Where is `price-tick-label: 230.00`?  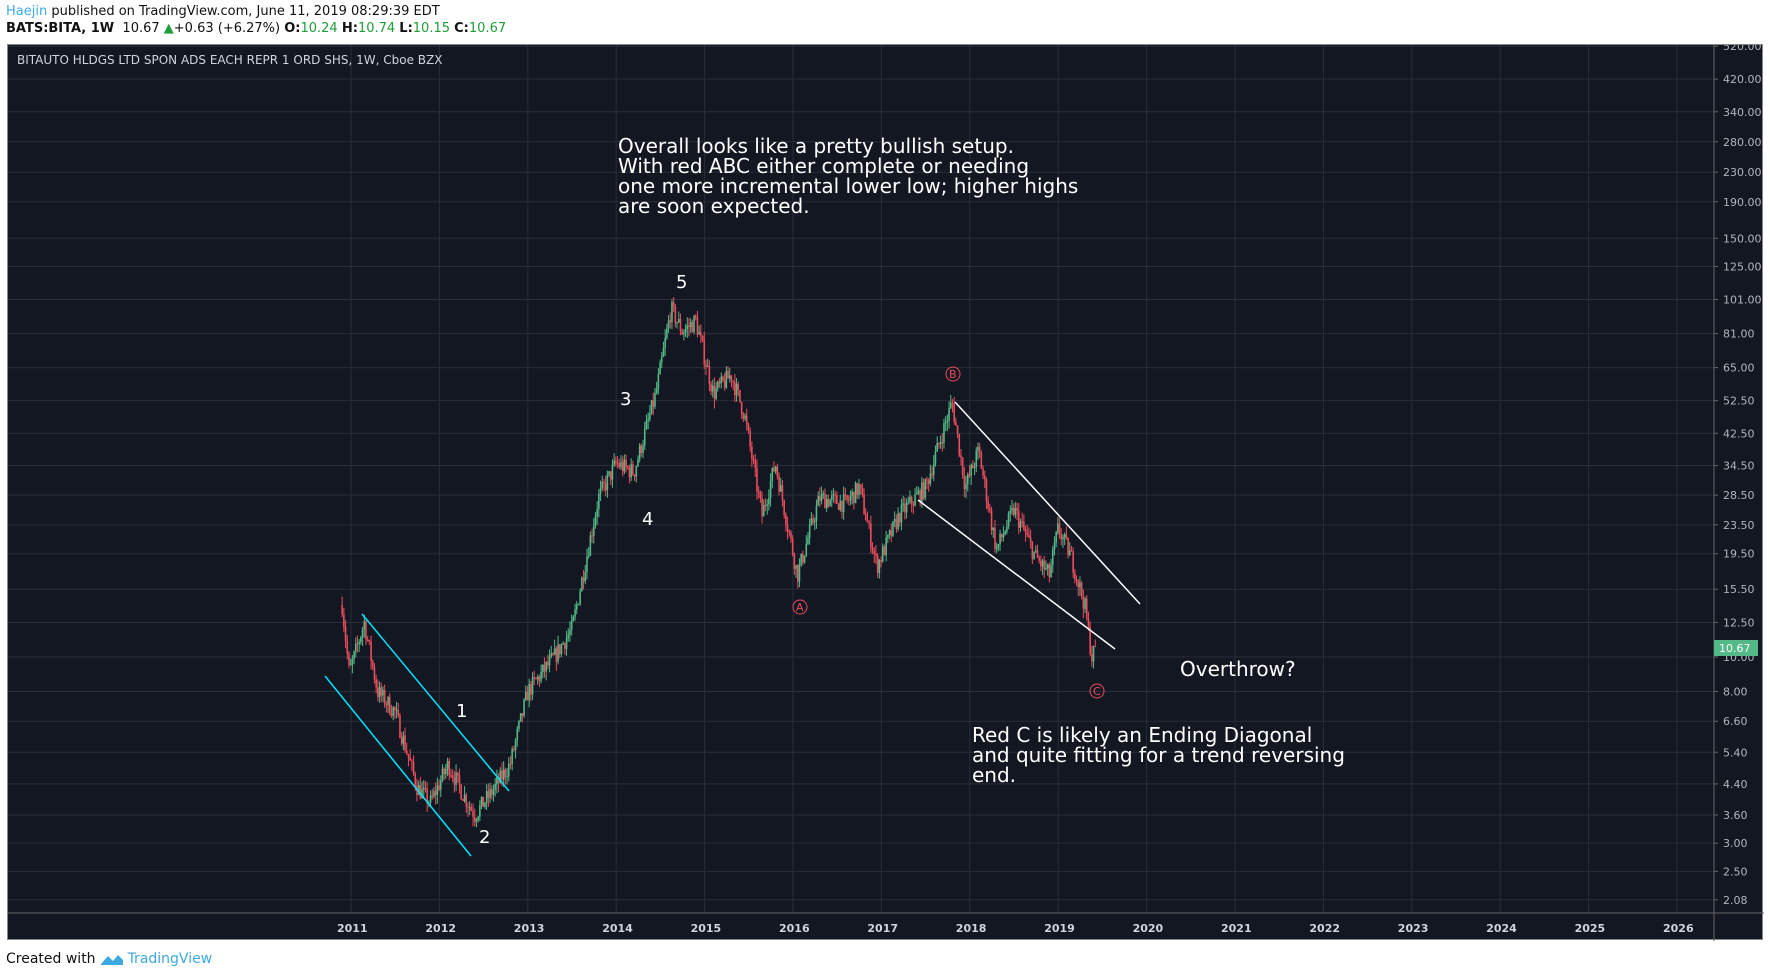
price-tick-label: 230.00 is located at coordinates (1742, 172).